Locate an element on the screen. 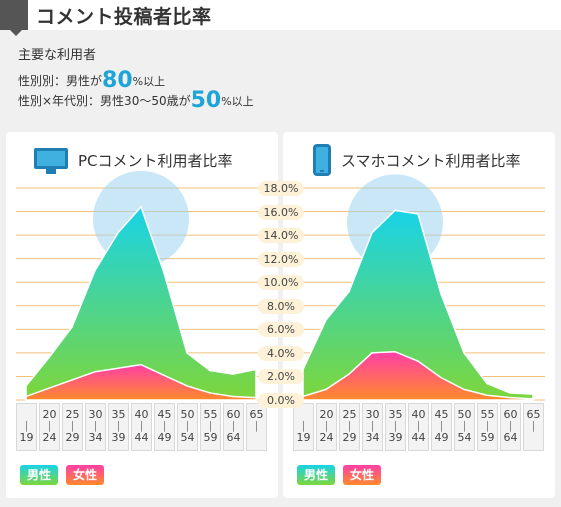 The width and height of the screenshot is (561, 507). summary-gender-prefix: 性別別：男性が is located at coordinates (60, 81).